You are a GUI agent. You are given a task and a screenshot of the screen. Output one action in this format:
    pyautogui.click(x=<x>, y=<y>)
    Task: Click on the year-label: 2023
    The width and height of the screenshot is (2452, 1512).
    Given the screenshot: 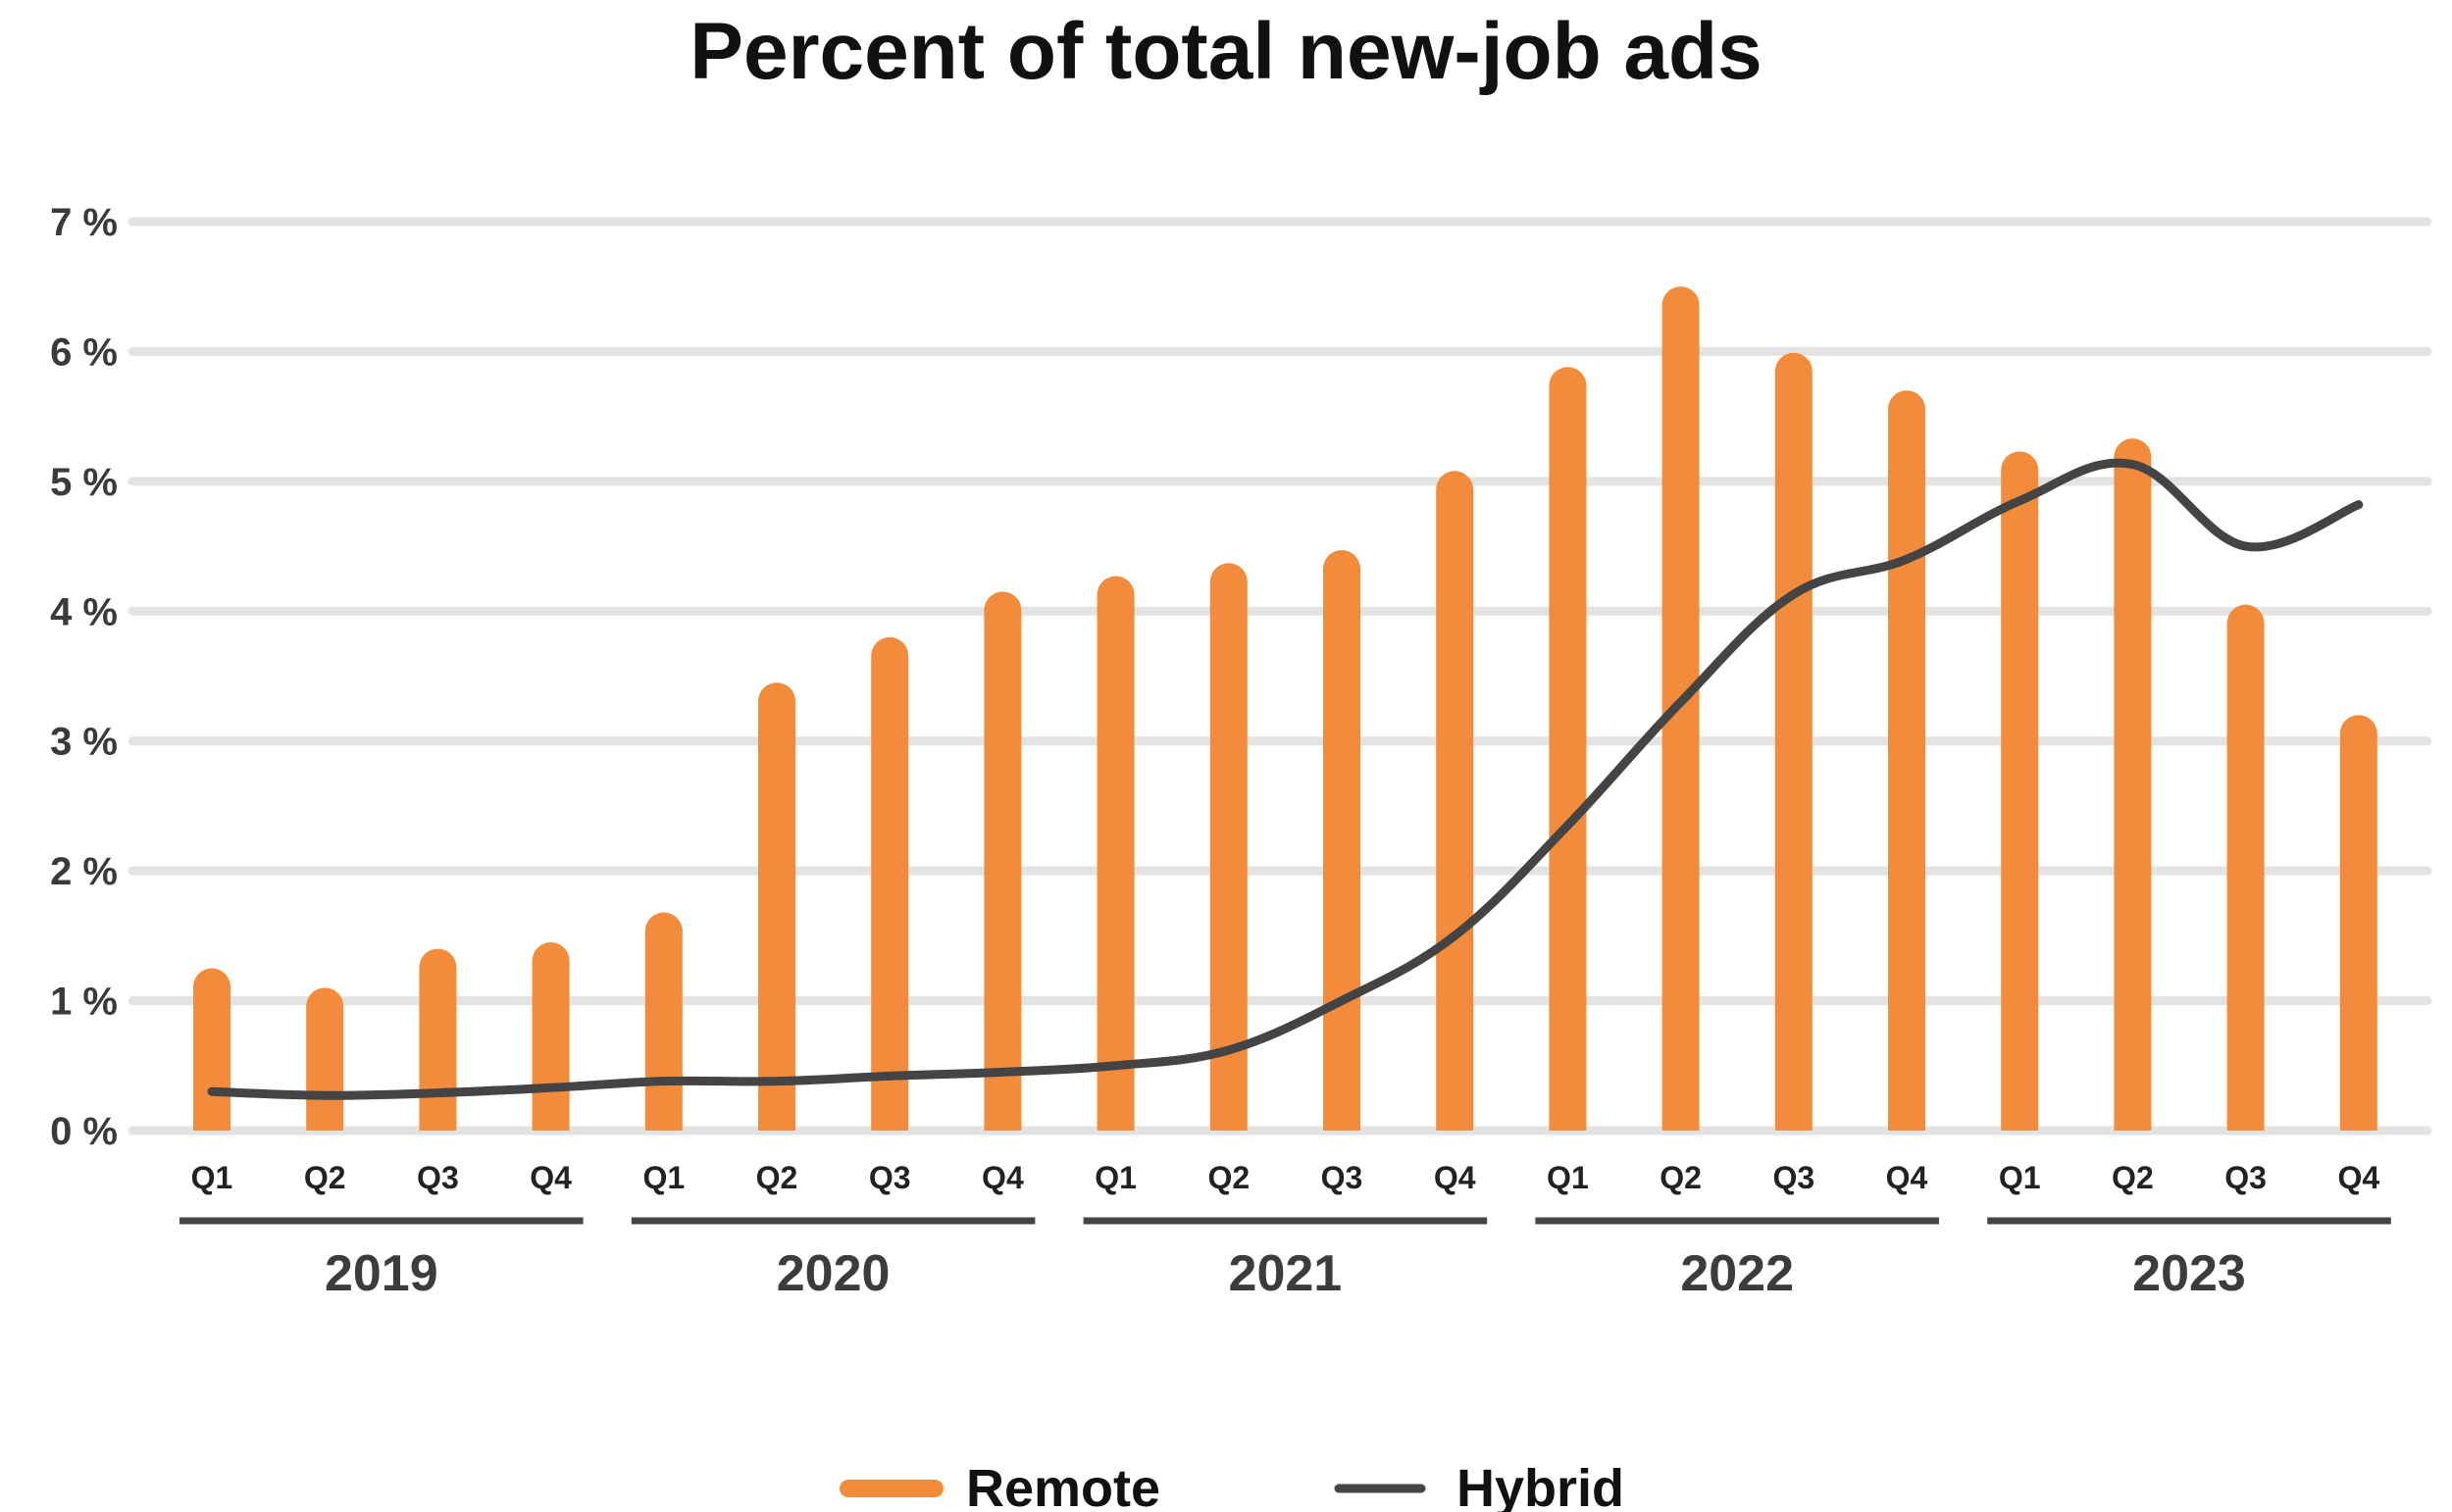 What is the action you would take?
    pyautogui.click(x=2189, y=1273)
    